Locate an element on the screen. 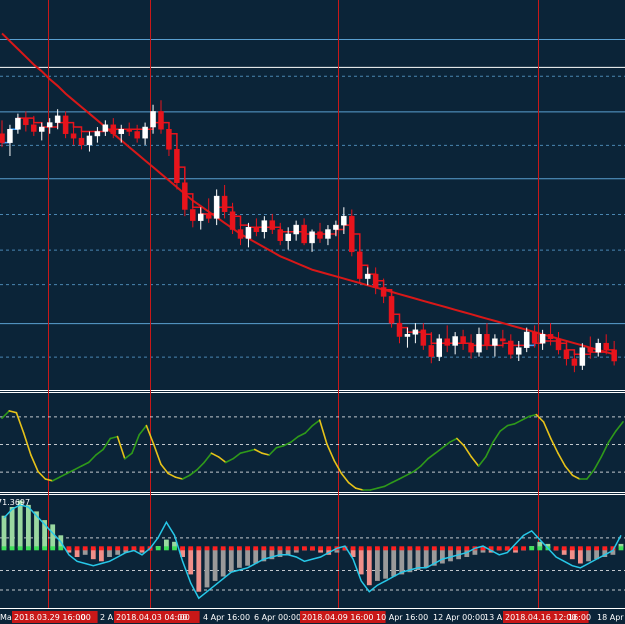 The width and height of the screenshot is (625, 624). oscillator-panel is located at coordinates (312, 450).